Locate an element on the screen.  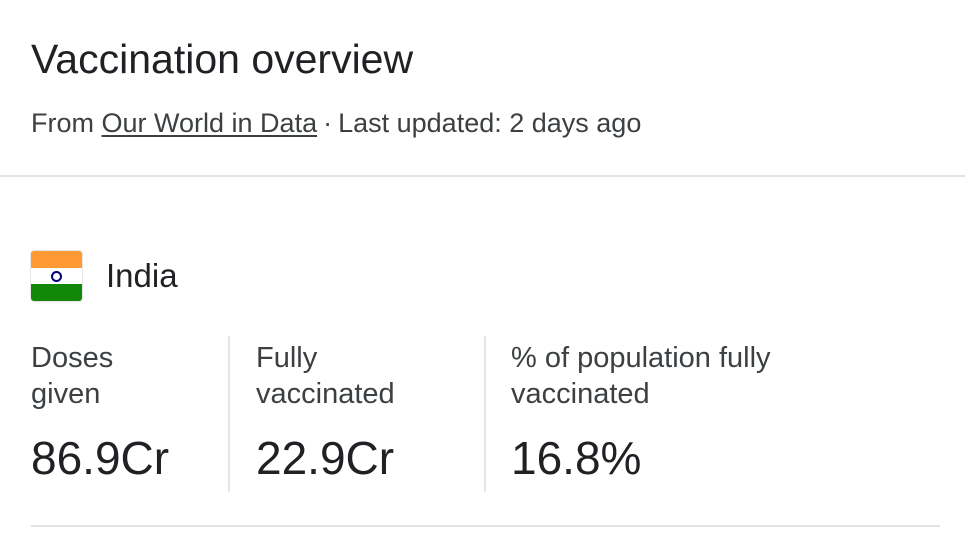
source-prefix: From is located at coordinates (62, 123).